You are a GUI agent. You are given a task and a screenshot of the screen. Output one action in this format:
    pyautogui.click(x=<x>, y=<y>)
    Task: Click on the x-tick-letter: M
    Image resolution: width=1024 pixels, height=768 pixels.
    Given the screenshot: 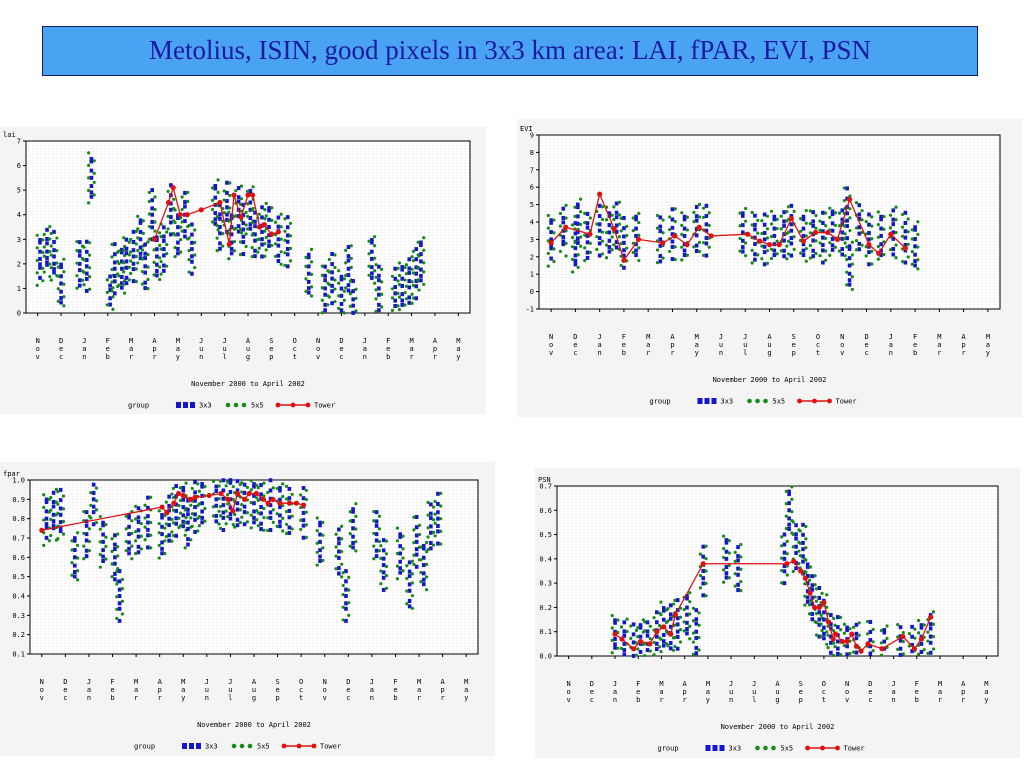 What is the action you would take?
    pyautogui.click(x=131, y=341)
    